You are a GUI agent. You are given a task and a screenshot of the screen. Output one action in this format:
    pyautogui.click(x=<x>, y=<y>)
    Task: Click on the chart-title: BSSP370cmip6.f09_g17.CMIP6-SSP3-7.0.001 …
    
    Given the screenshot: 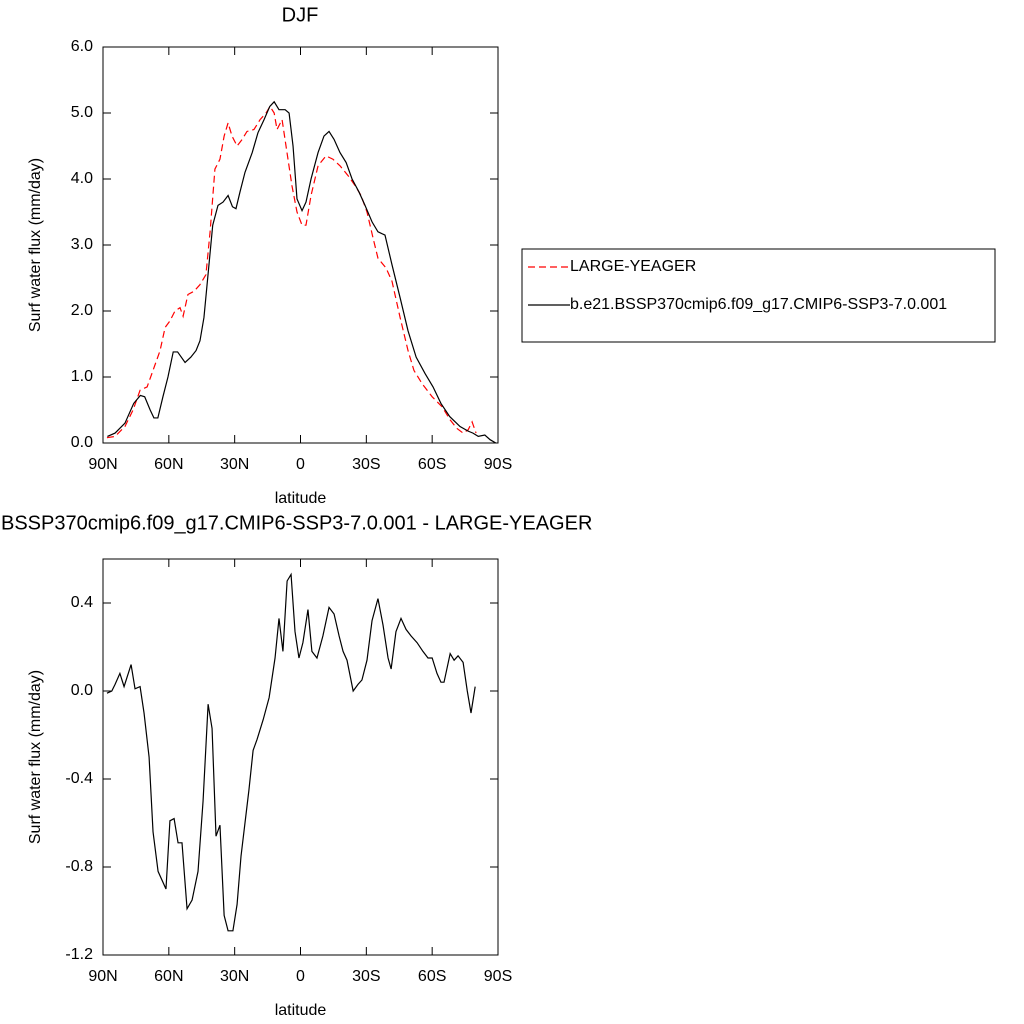 What is the action you would take?
    pyautogui.click(x=296, y=523)
    